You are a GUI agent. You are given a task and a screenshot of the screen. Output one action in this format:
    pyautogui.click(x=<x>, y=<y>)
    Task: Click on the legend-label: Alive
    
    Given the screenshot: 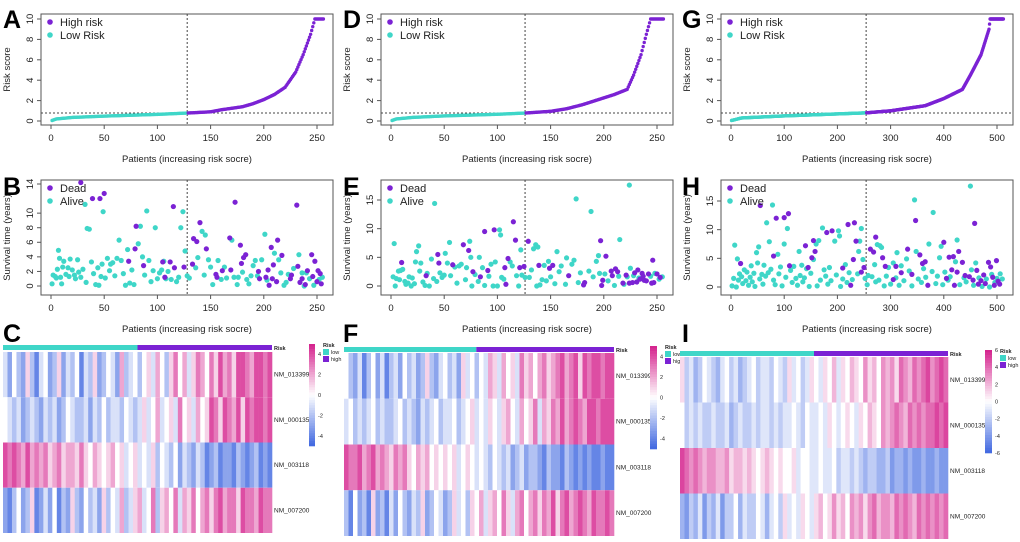 What is the action you would take?
    pyautogui.click(x=72, y=202)
    